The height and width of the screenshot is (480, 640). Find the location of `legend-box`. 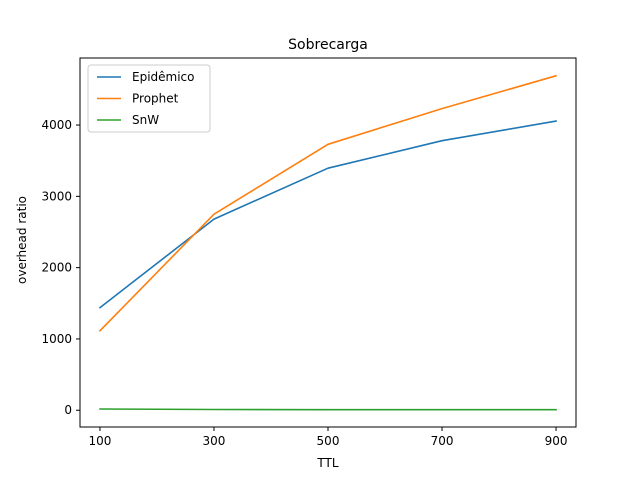

legend-box is located at coordinates (149, 98).